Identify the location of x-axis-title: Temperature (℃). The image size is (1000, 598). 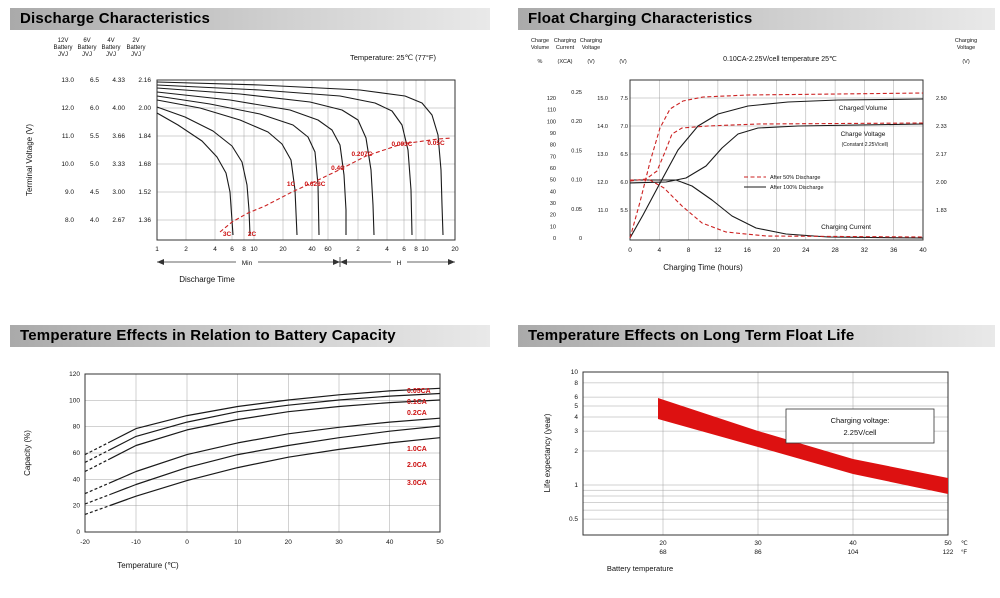
(148, 565).